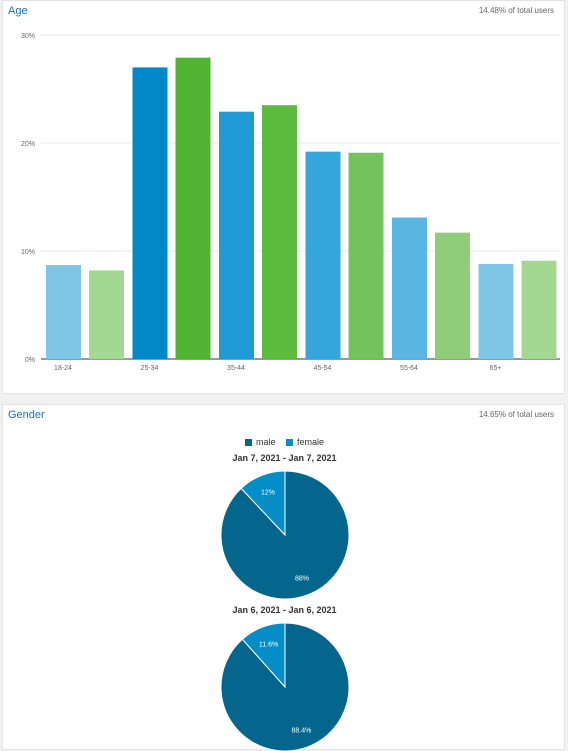  What do you see at coordinates (236, 368) in the screenshot?
I see `x-tick-label: 35-44` at bounding box center [236, 368].